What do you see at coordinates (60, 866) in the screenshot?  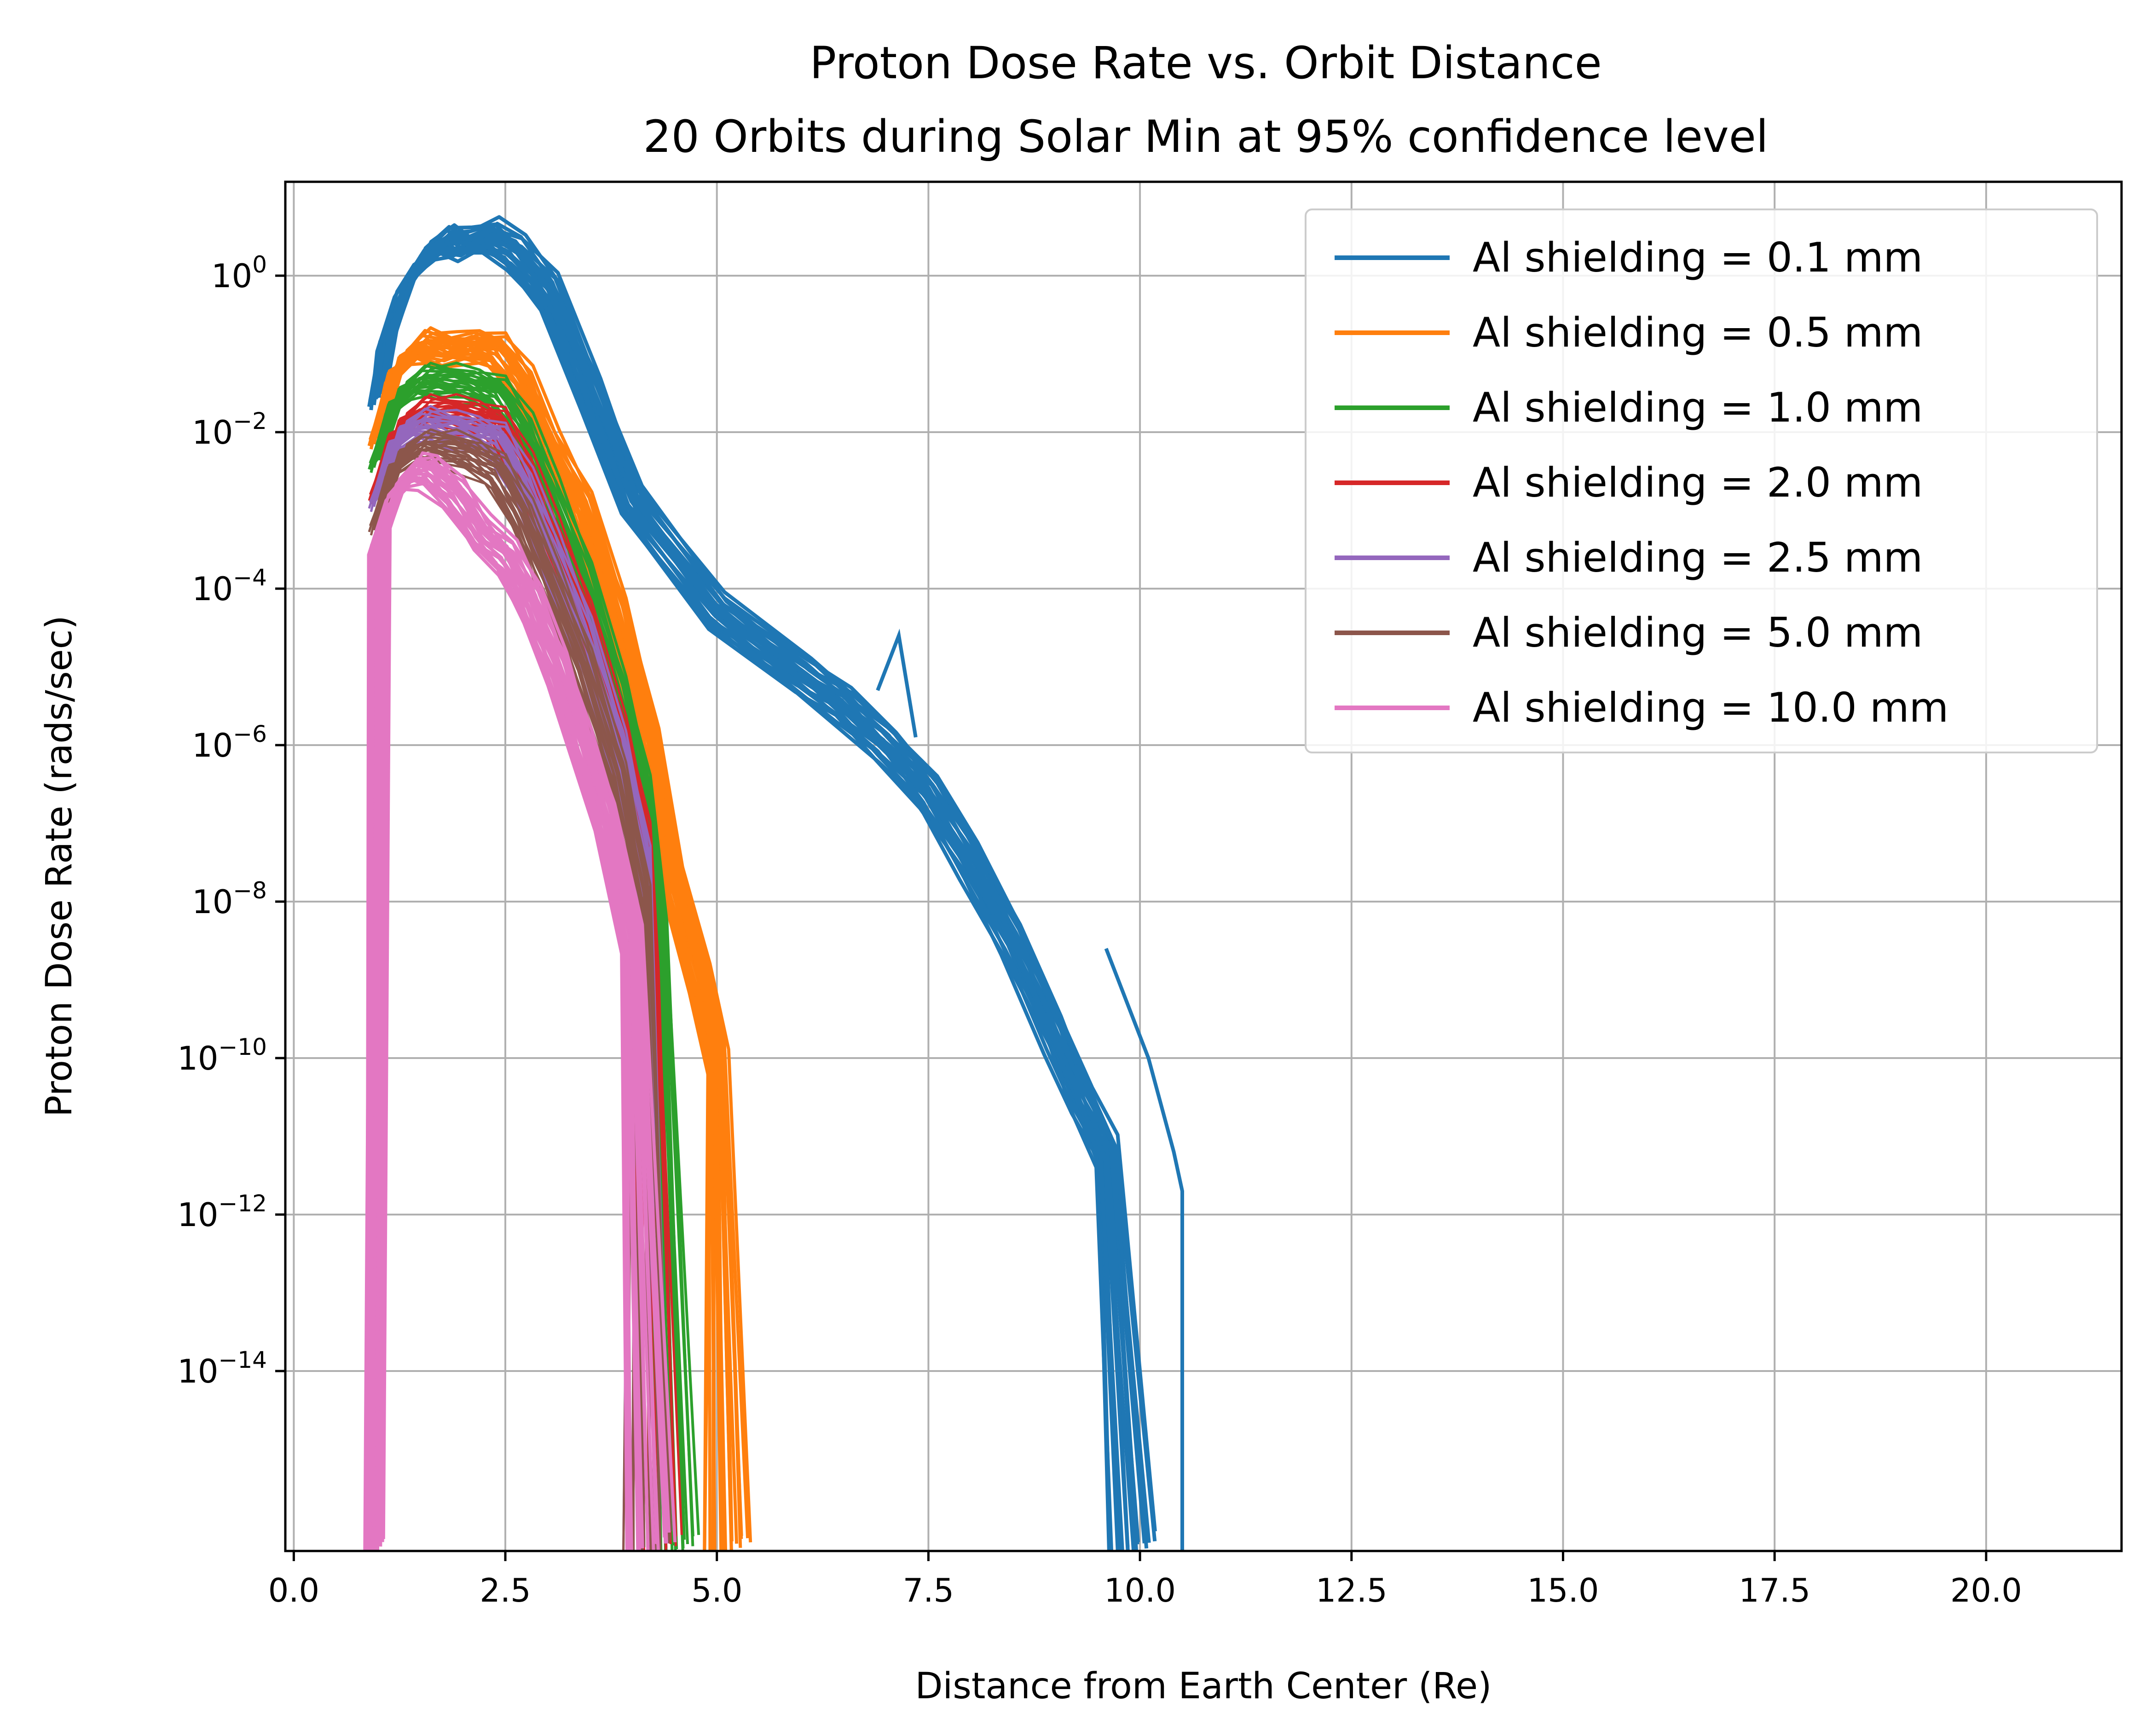 I see `y-axis-title: Proton Dose Rate (rads/sec)` at bounding box center [60, 866].